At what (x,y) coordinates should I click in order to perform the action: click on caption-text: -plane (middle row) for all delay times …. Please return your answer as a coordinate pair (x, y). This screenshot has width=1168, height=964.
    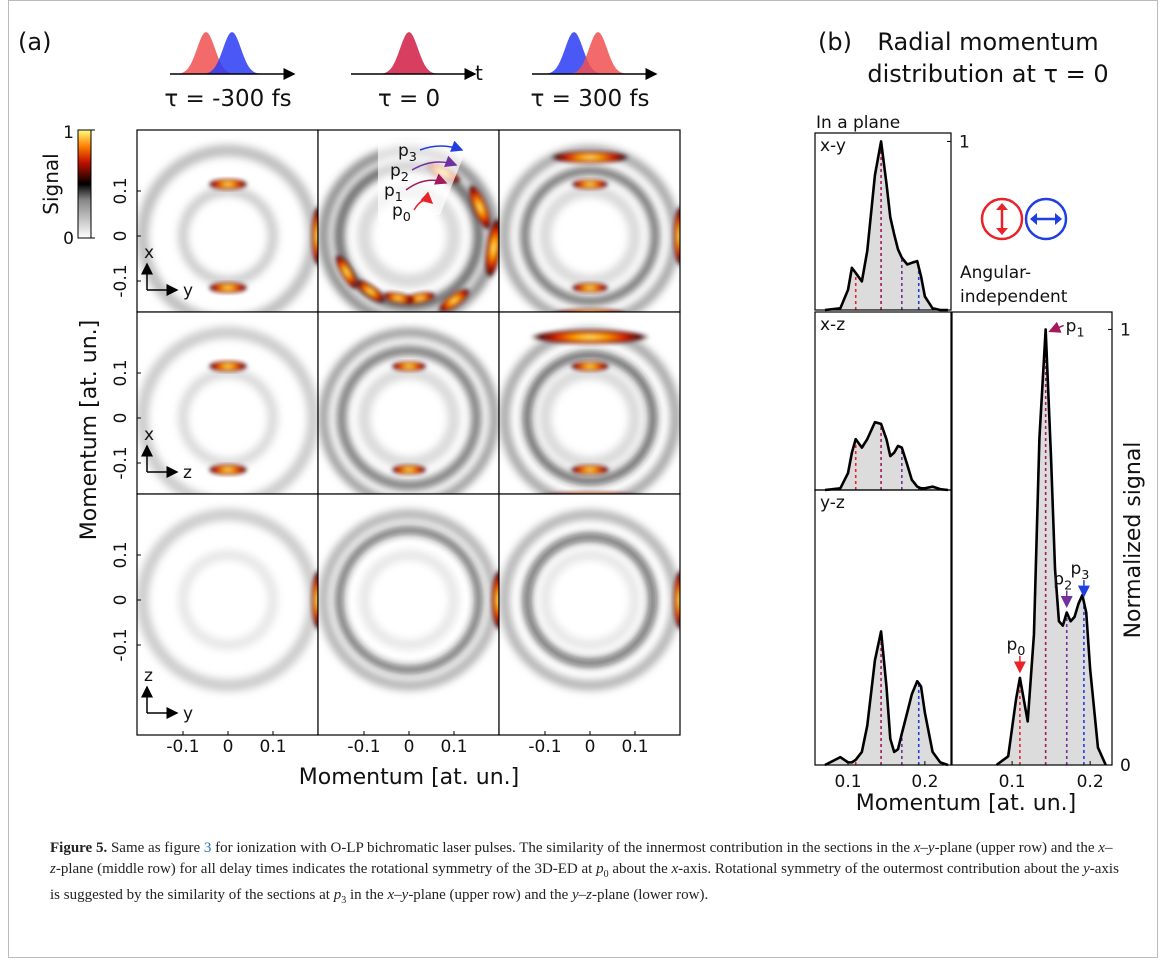
    Looking at the image, I should click on (326, 869).